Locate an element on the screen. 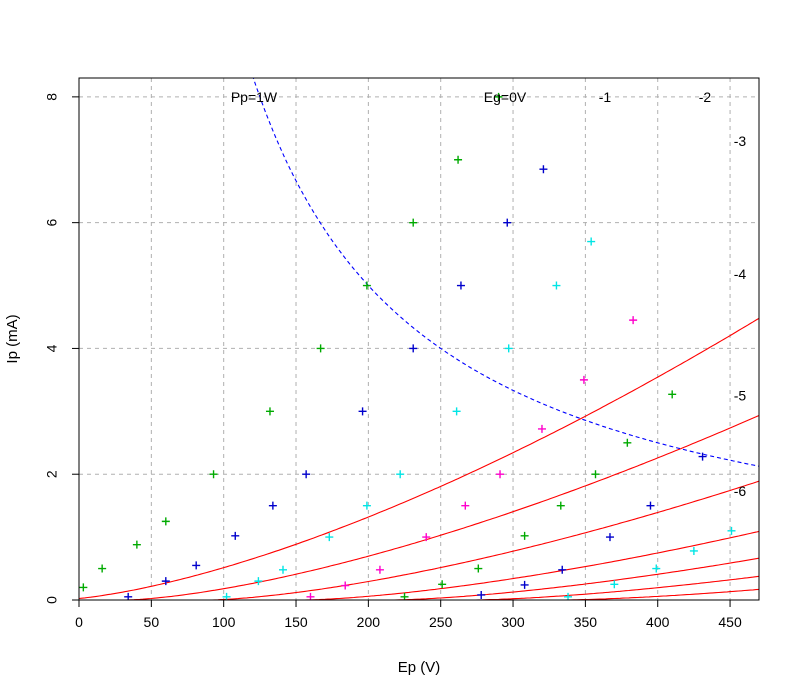  x-tick-label: 50 is located at coordinates (152, 622).